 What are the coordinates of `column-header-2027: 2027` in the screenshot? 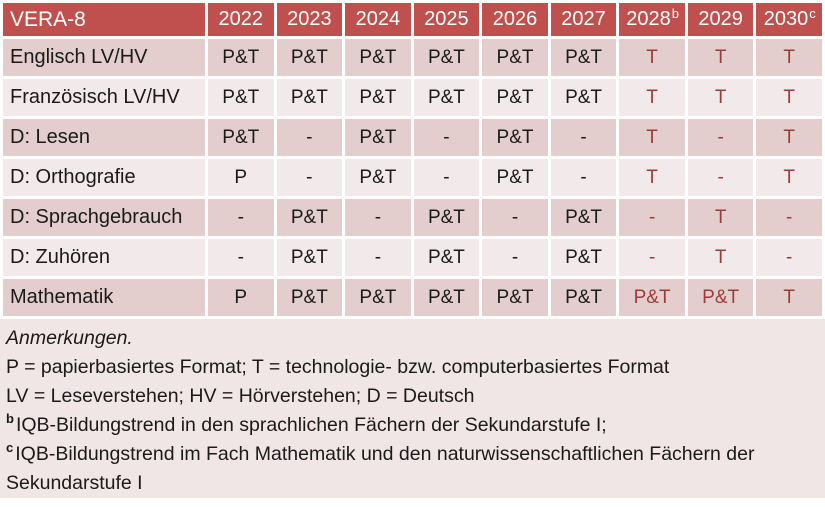 It's located at (583, 19).